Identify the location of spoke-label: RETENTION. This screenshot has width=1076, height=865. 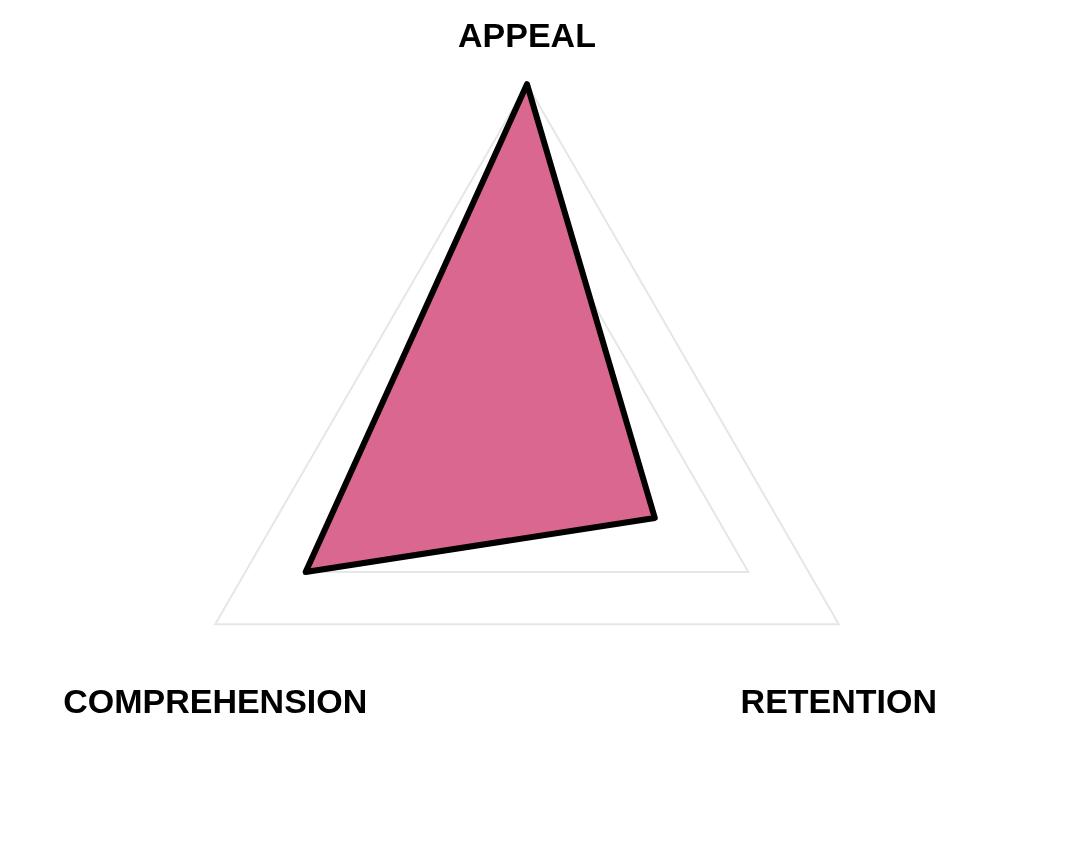
(838, 701).